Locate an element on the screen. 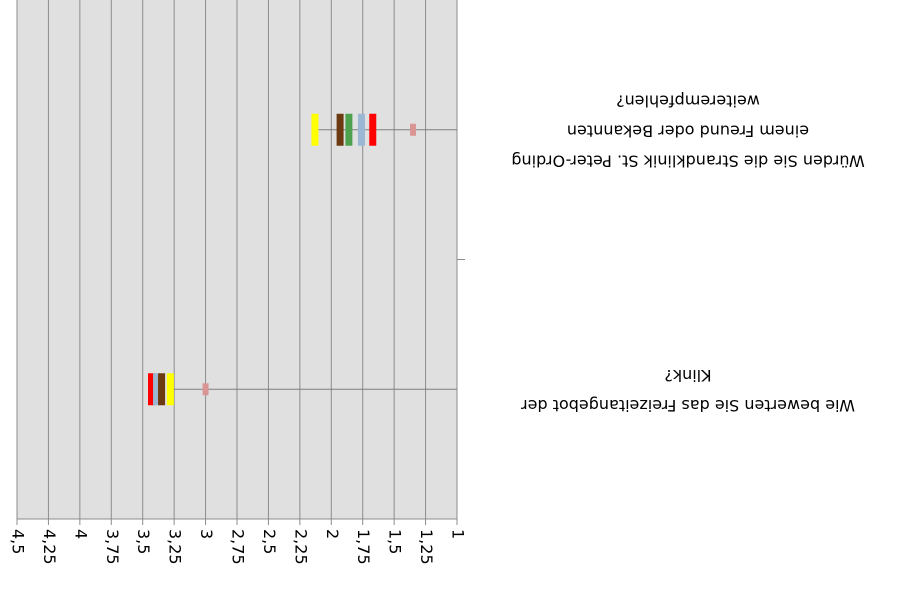 This screenshot has height=599, width=908. x-tick-label: 3,25 is located at coordinates (175, 547).